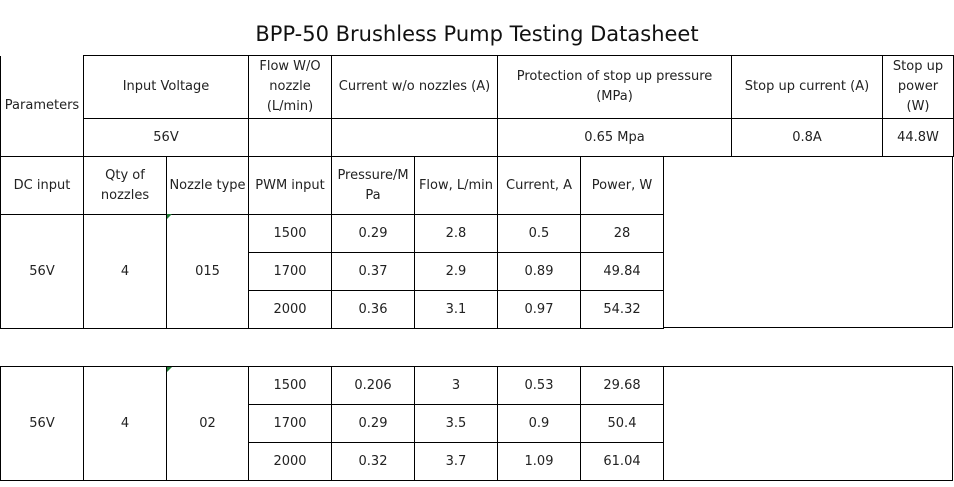 Image resolution: width=954 pixels, height=487 pixels. What do you see at coordinates (539, 423) in the screenshot?
I see `current-cell: 0.9` at bounding box center [539, 423].